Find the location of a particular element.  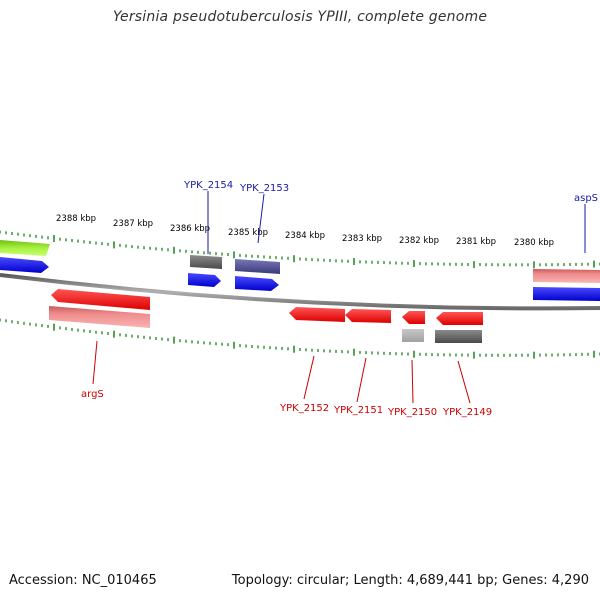

gene-ypk-2154-arrow is located at coordinates (204, 280).